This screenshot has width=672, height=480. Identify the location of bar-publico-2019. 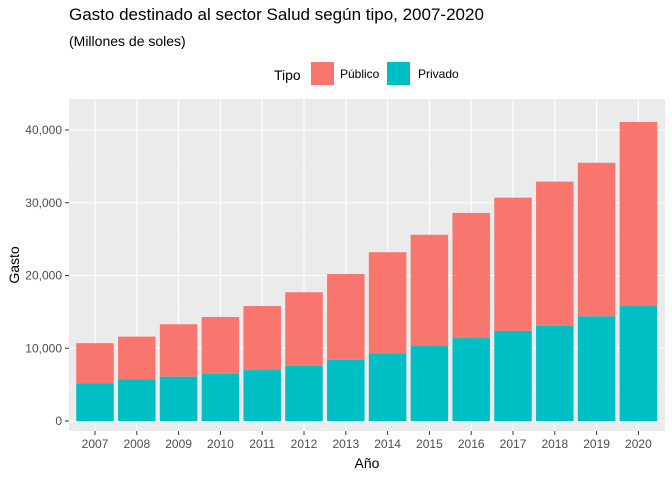
(596, 239).